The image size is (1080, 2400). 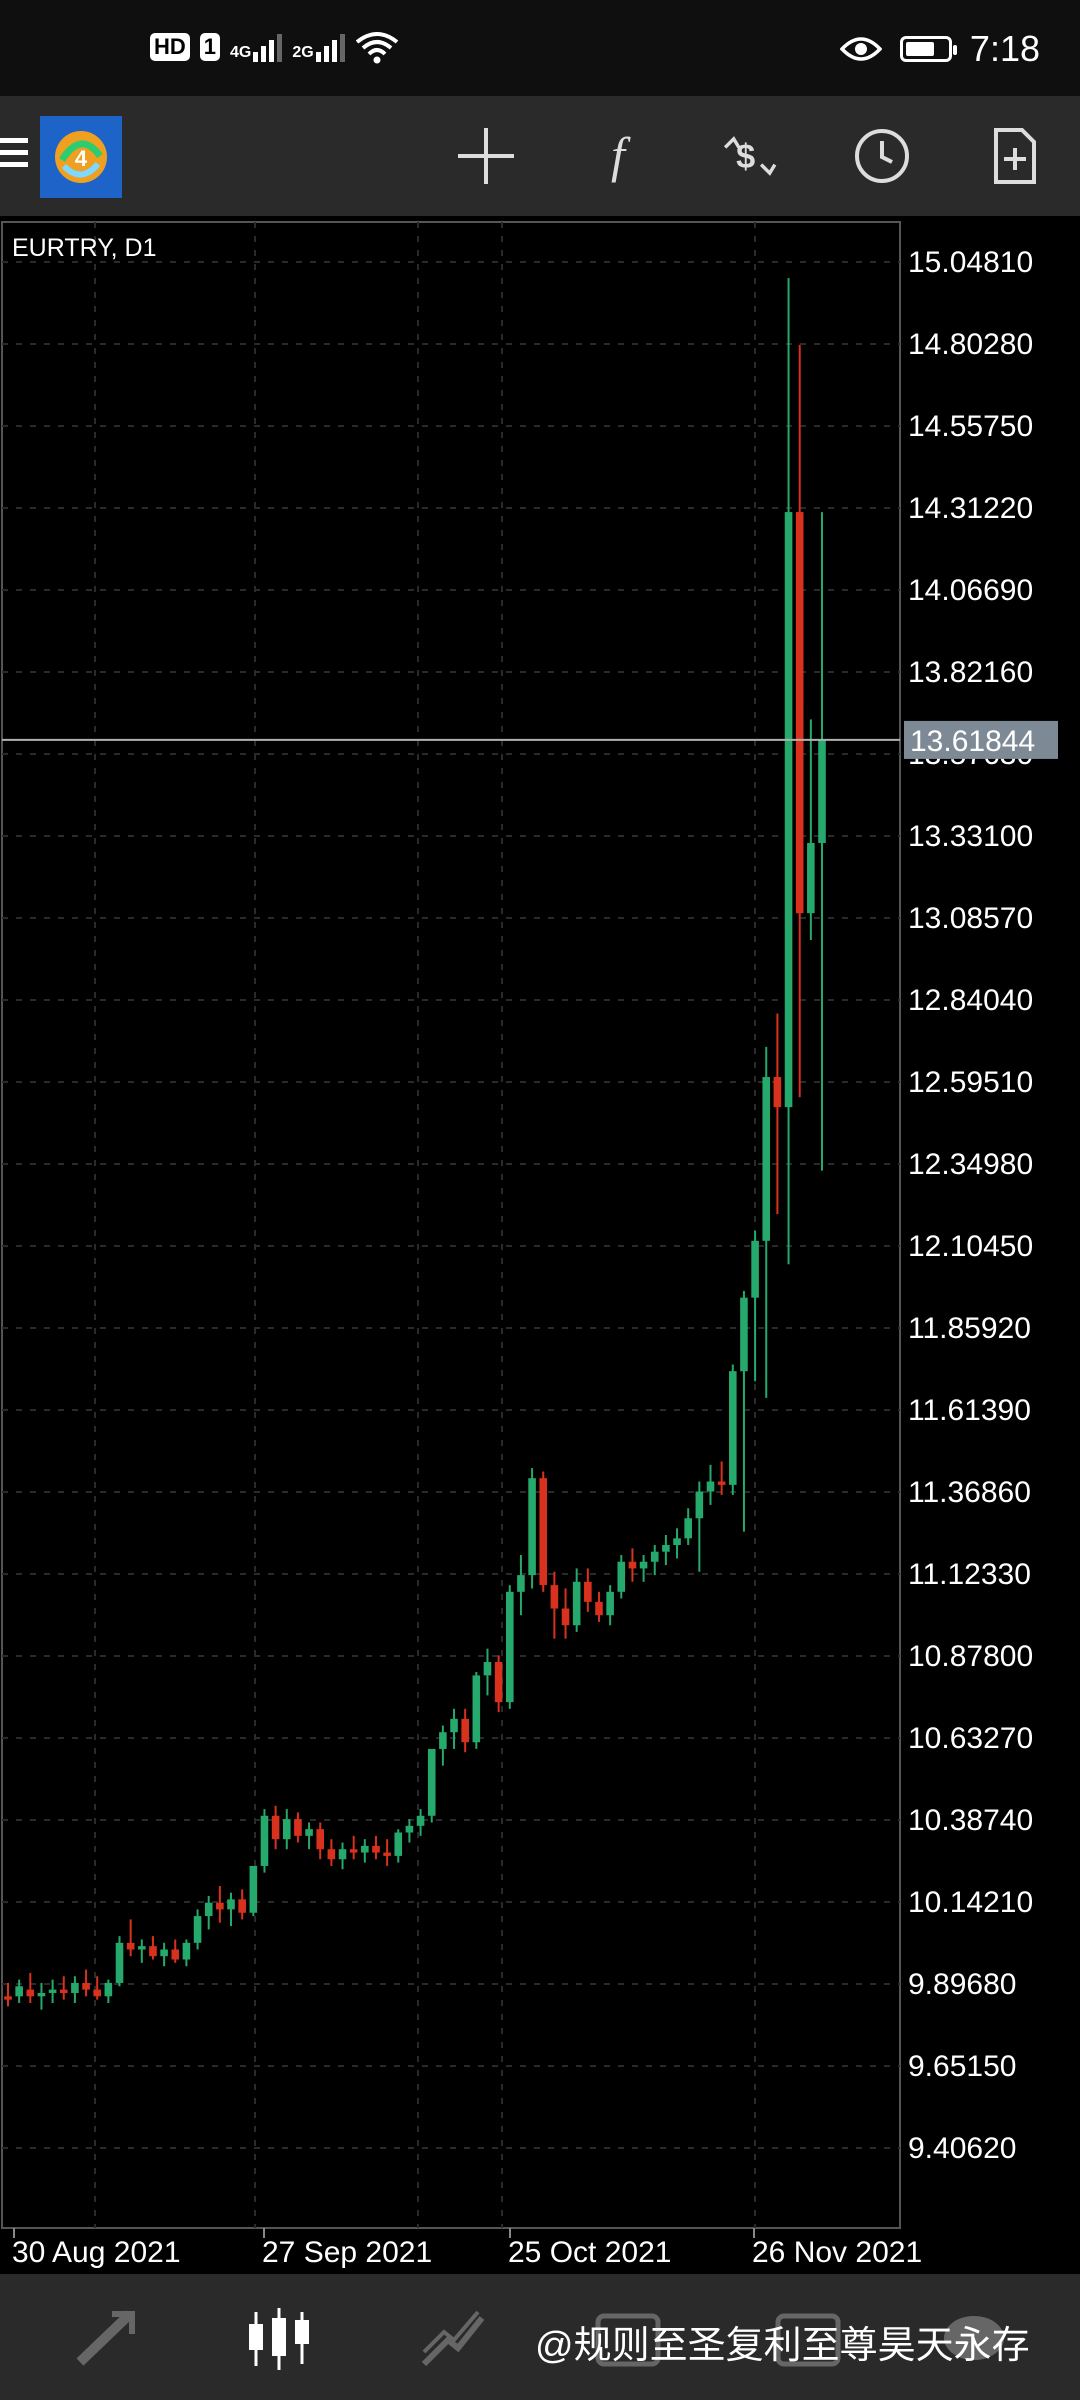 What do you see at coordinates (453, 2339) in the screenshot?
I see `line-chart-type-button` at bounding box center [453, 2339].